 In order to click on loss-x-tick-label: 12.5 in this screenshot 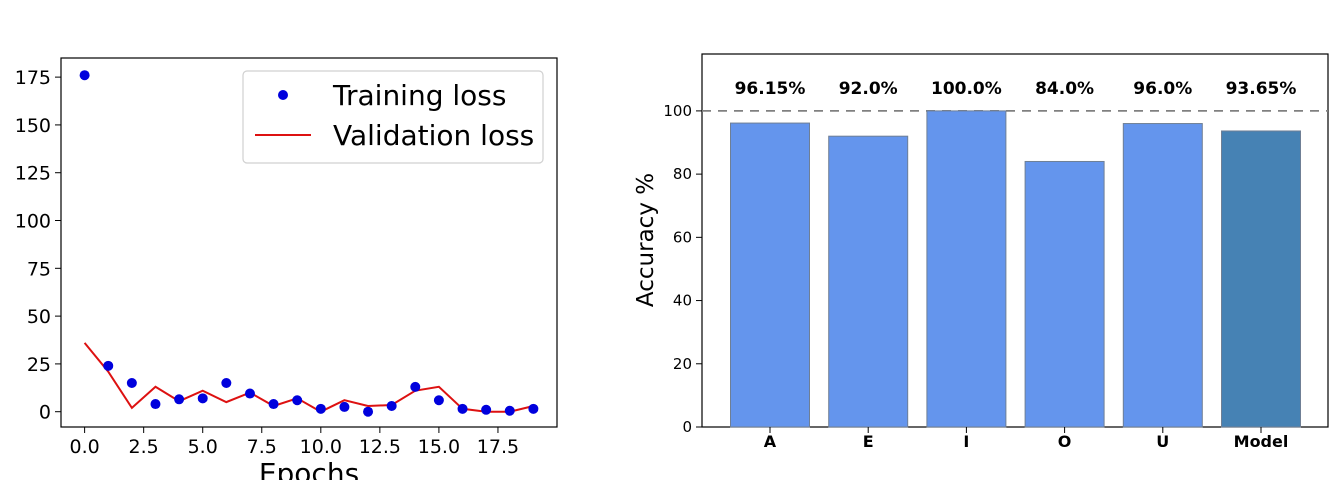, I will do `click(380, 447)`.